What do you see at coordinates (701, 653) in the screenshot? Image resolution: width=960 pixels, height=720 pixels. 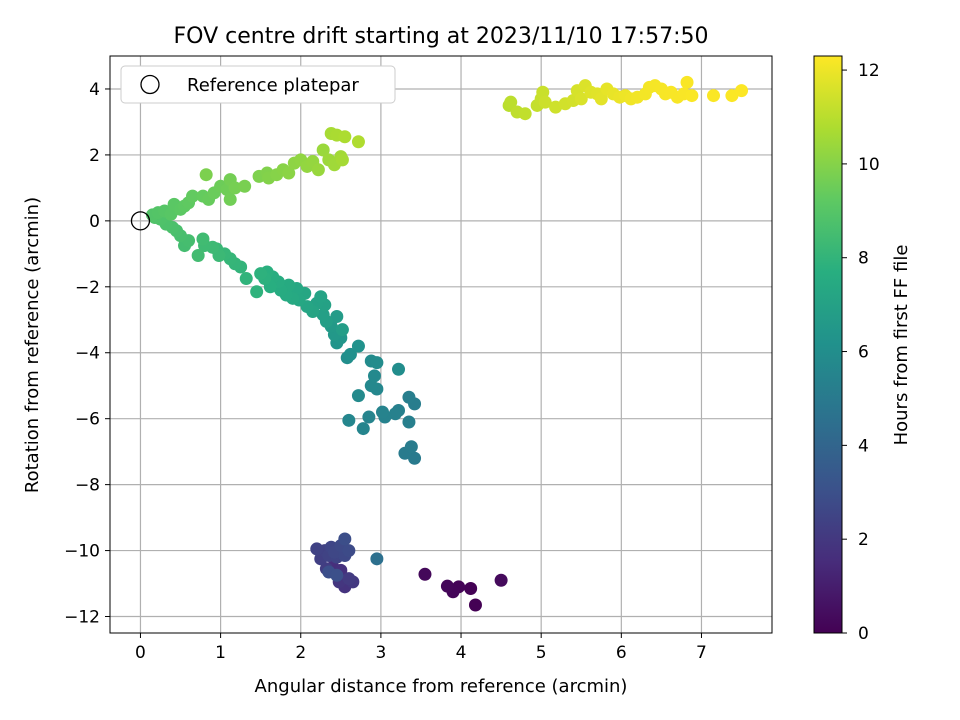 I see `x-tick-label: 7` at bounding box center [701, 653].